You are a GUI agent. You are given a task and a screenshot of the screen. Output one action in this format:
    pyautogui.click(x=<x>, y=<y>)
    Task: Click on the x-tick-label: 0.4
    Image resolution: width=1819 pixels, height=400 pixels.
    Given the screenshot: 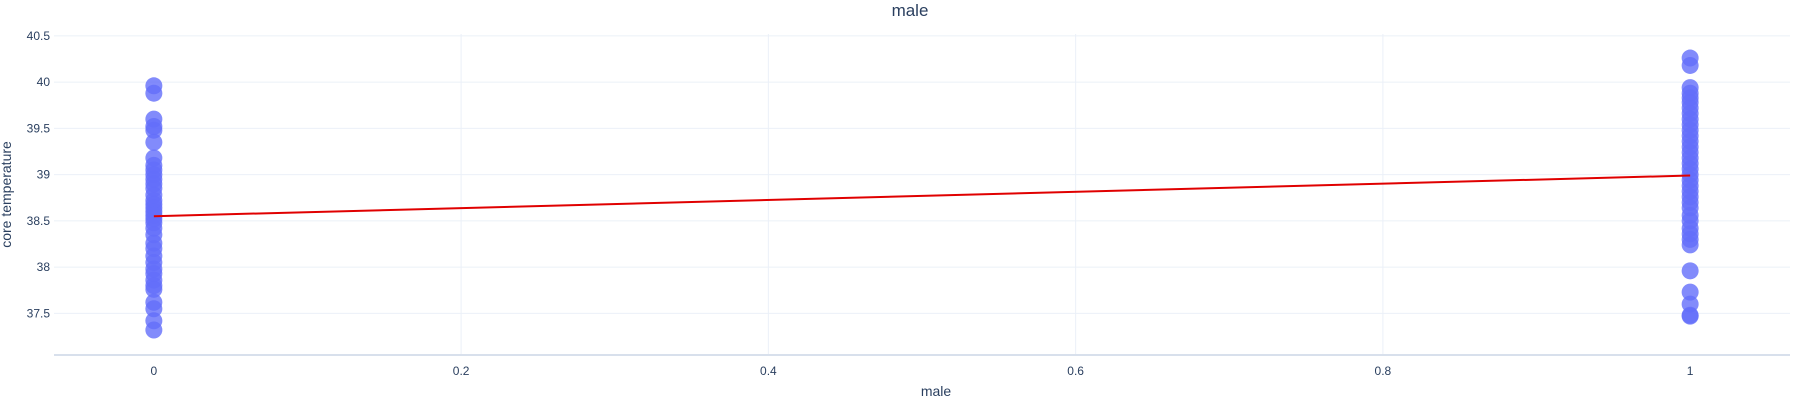 What is the action you would take?
    pyautogui.click(x=768, y=371)
    